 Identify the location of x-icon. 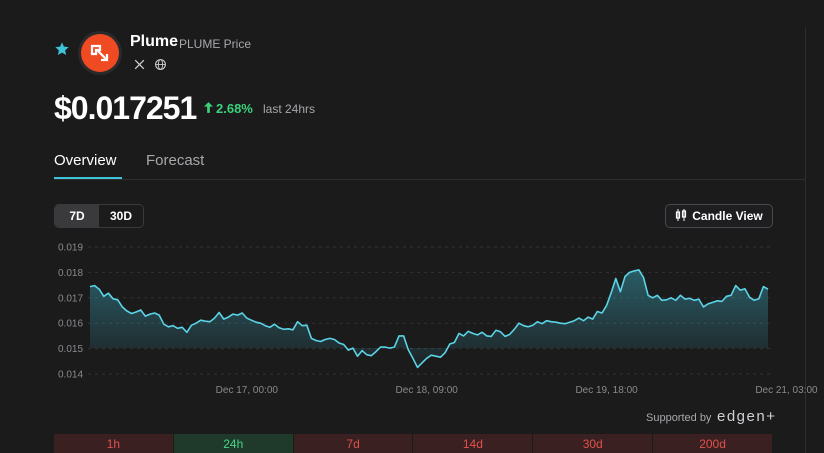
(139, 64).